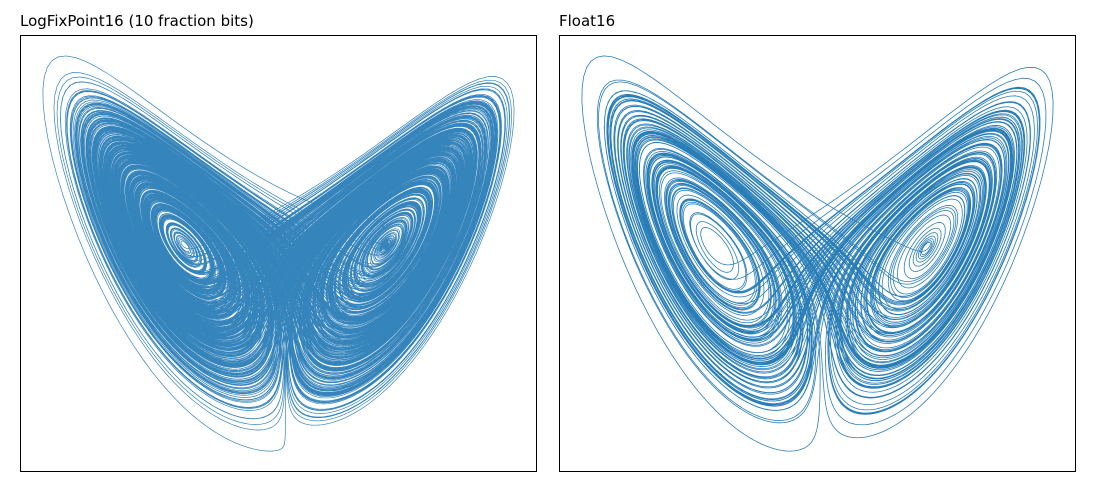 Image resolution: width=1093 pixels, height=494 pixels. Describe the element at coordinates (587, 21) in the screenshot. I see `chart-title: Float16` at that location.